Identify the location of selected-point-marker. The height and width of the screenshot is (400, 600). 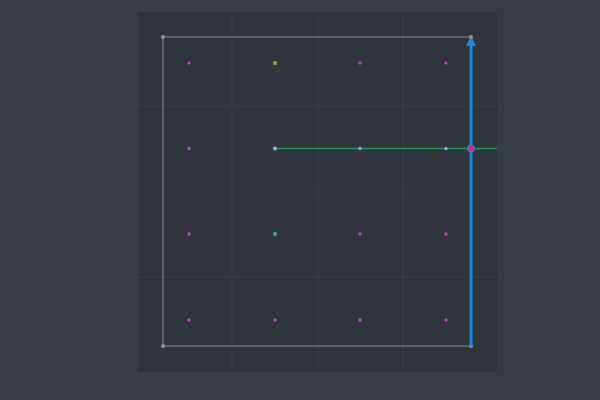
(471, 148).